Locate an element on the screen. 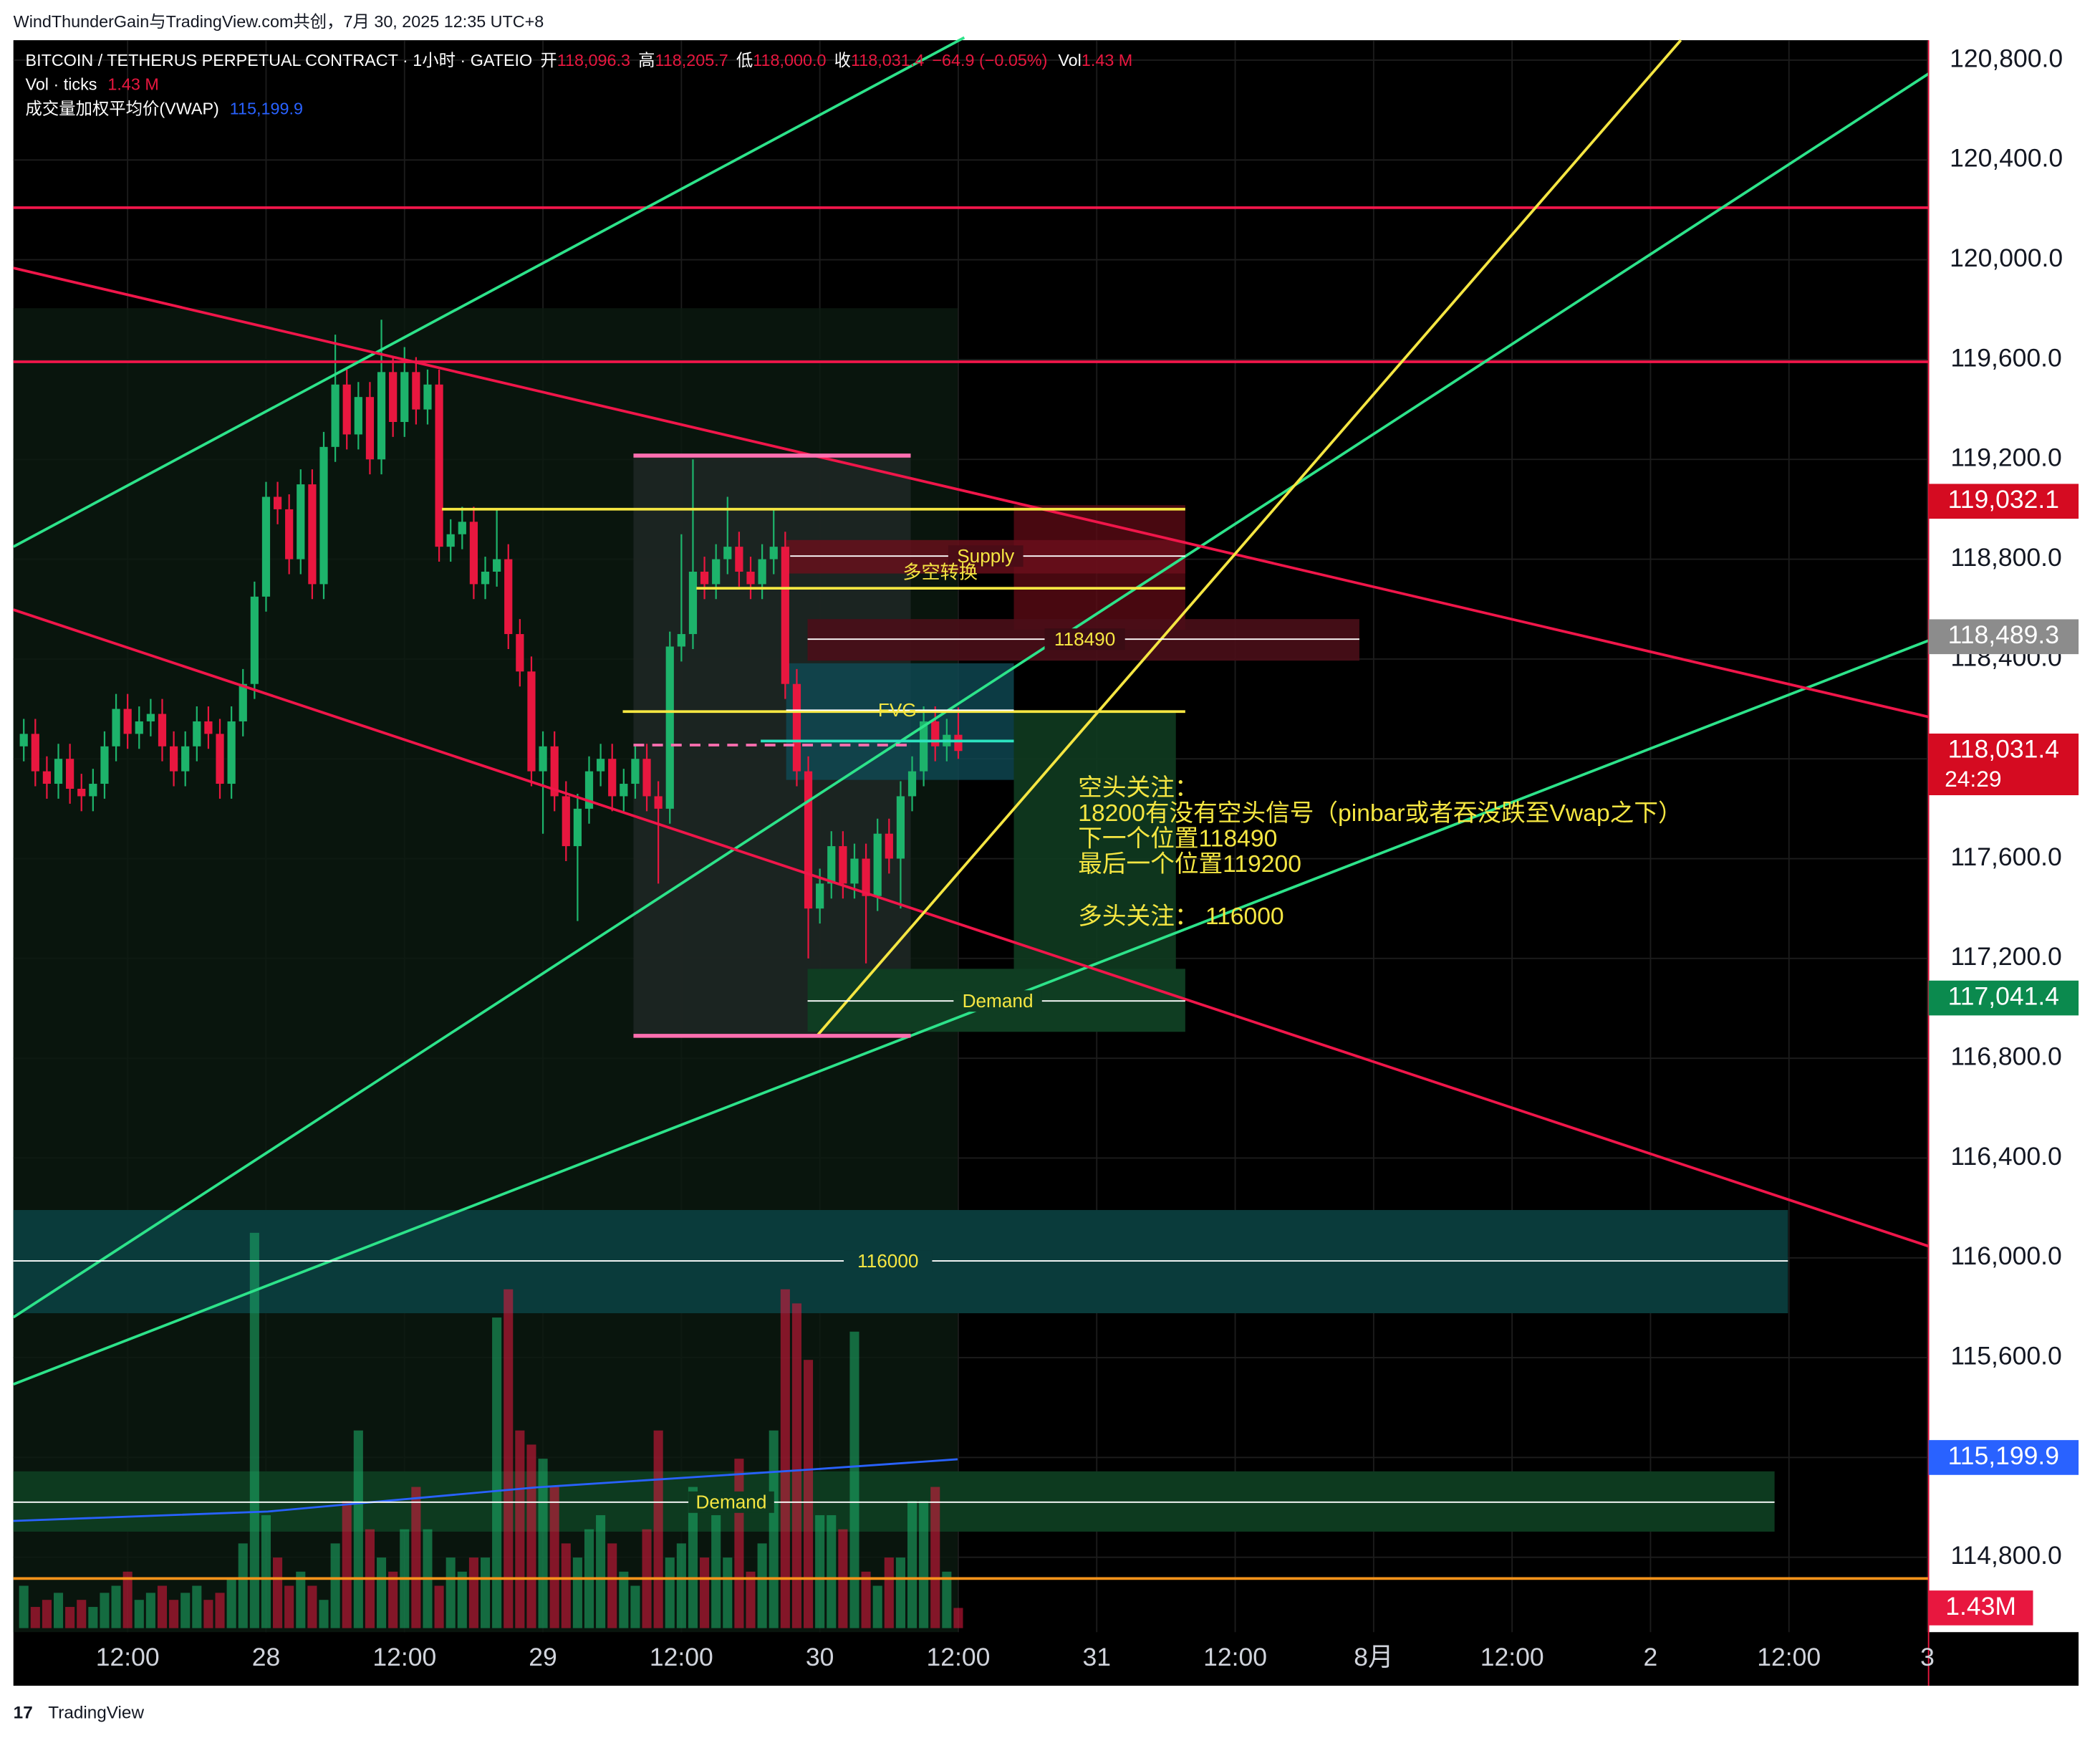 The width and height of the screenshot is (2100, 1738). annotation-line: 空头关注： is located at coordinates (1138, 788).